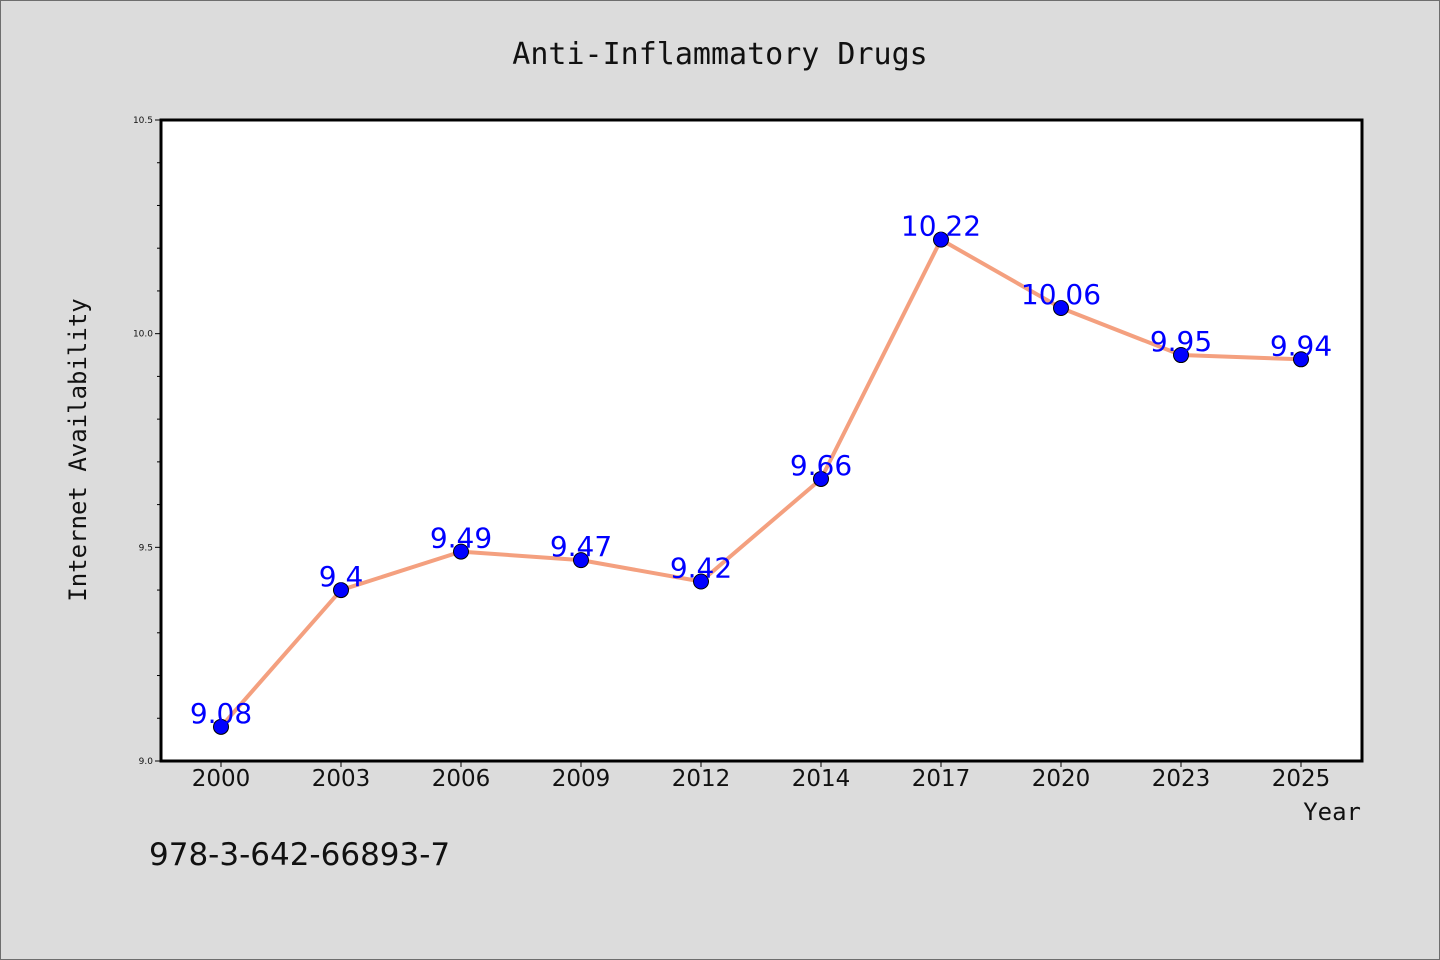 The width and height of the screenshot is (1440, 960). I want to click on x-tick-label: 2025, so click(1301, 779).